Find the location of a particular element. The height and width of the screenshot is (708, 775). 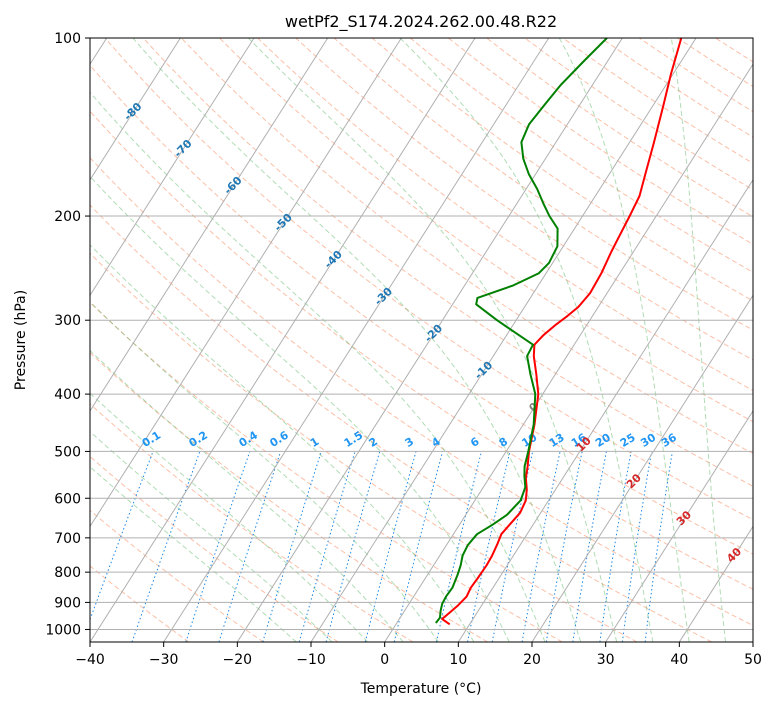

y-tick-label: 800 is located at coordinates (67, 573).